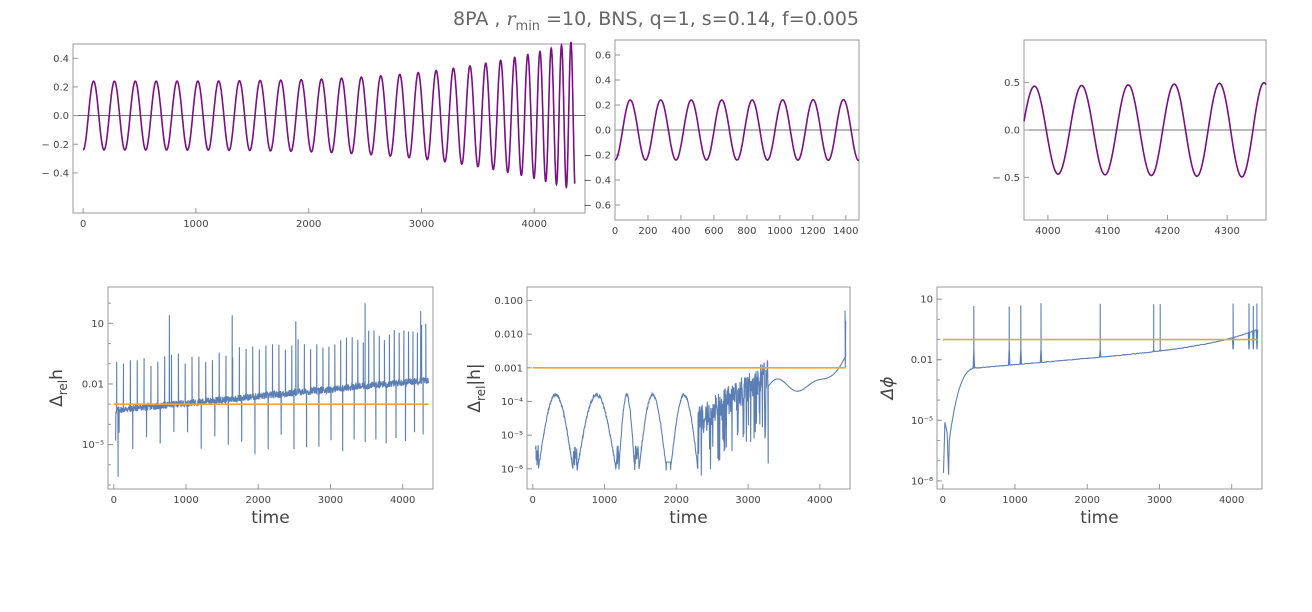 This screenshot has width=1312, height=612. I want to click on y-tick-label: 0.010, so click(508, 335).